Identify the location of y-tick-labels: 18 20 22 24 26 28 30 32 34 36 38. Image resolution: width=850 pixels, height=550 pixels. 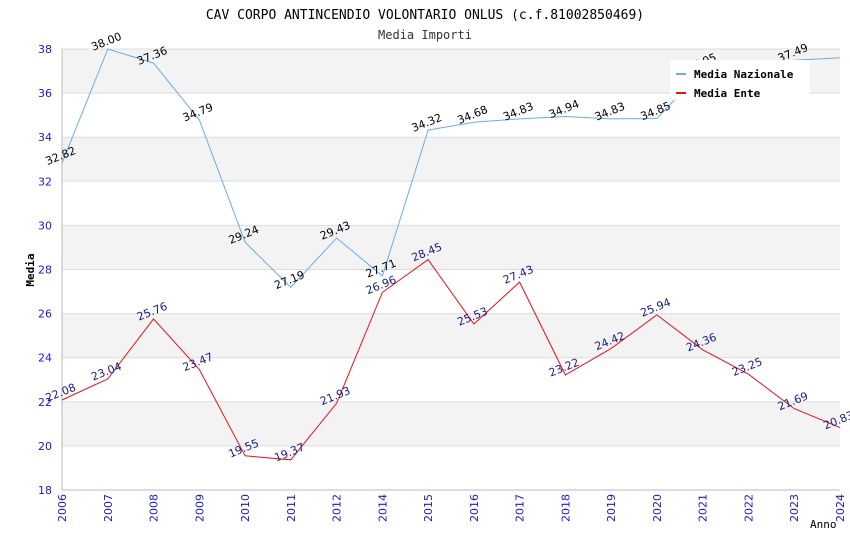
(45, 270).